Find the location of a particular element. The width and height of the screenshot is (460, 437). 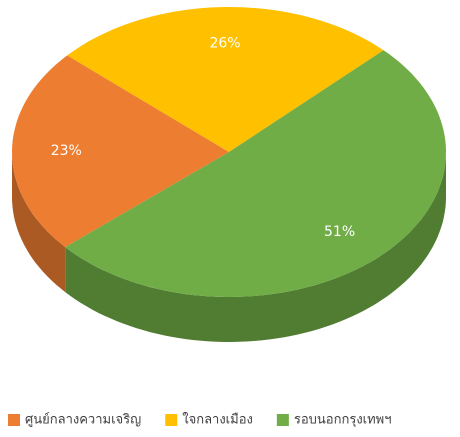

legend-label: ใจกลางเมือง is located at coordinates (217, 420).